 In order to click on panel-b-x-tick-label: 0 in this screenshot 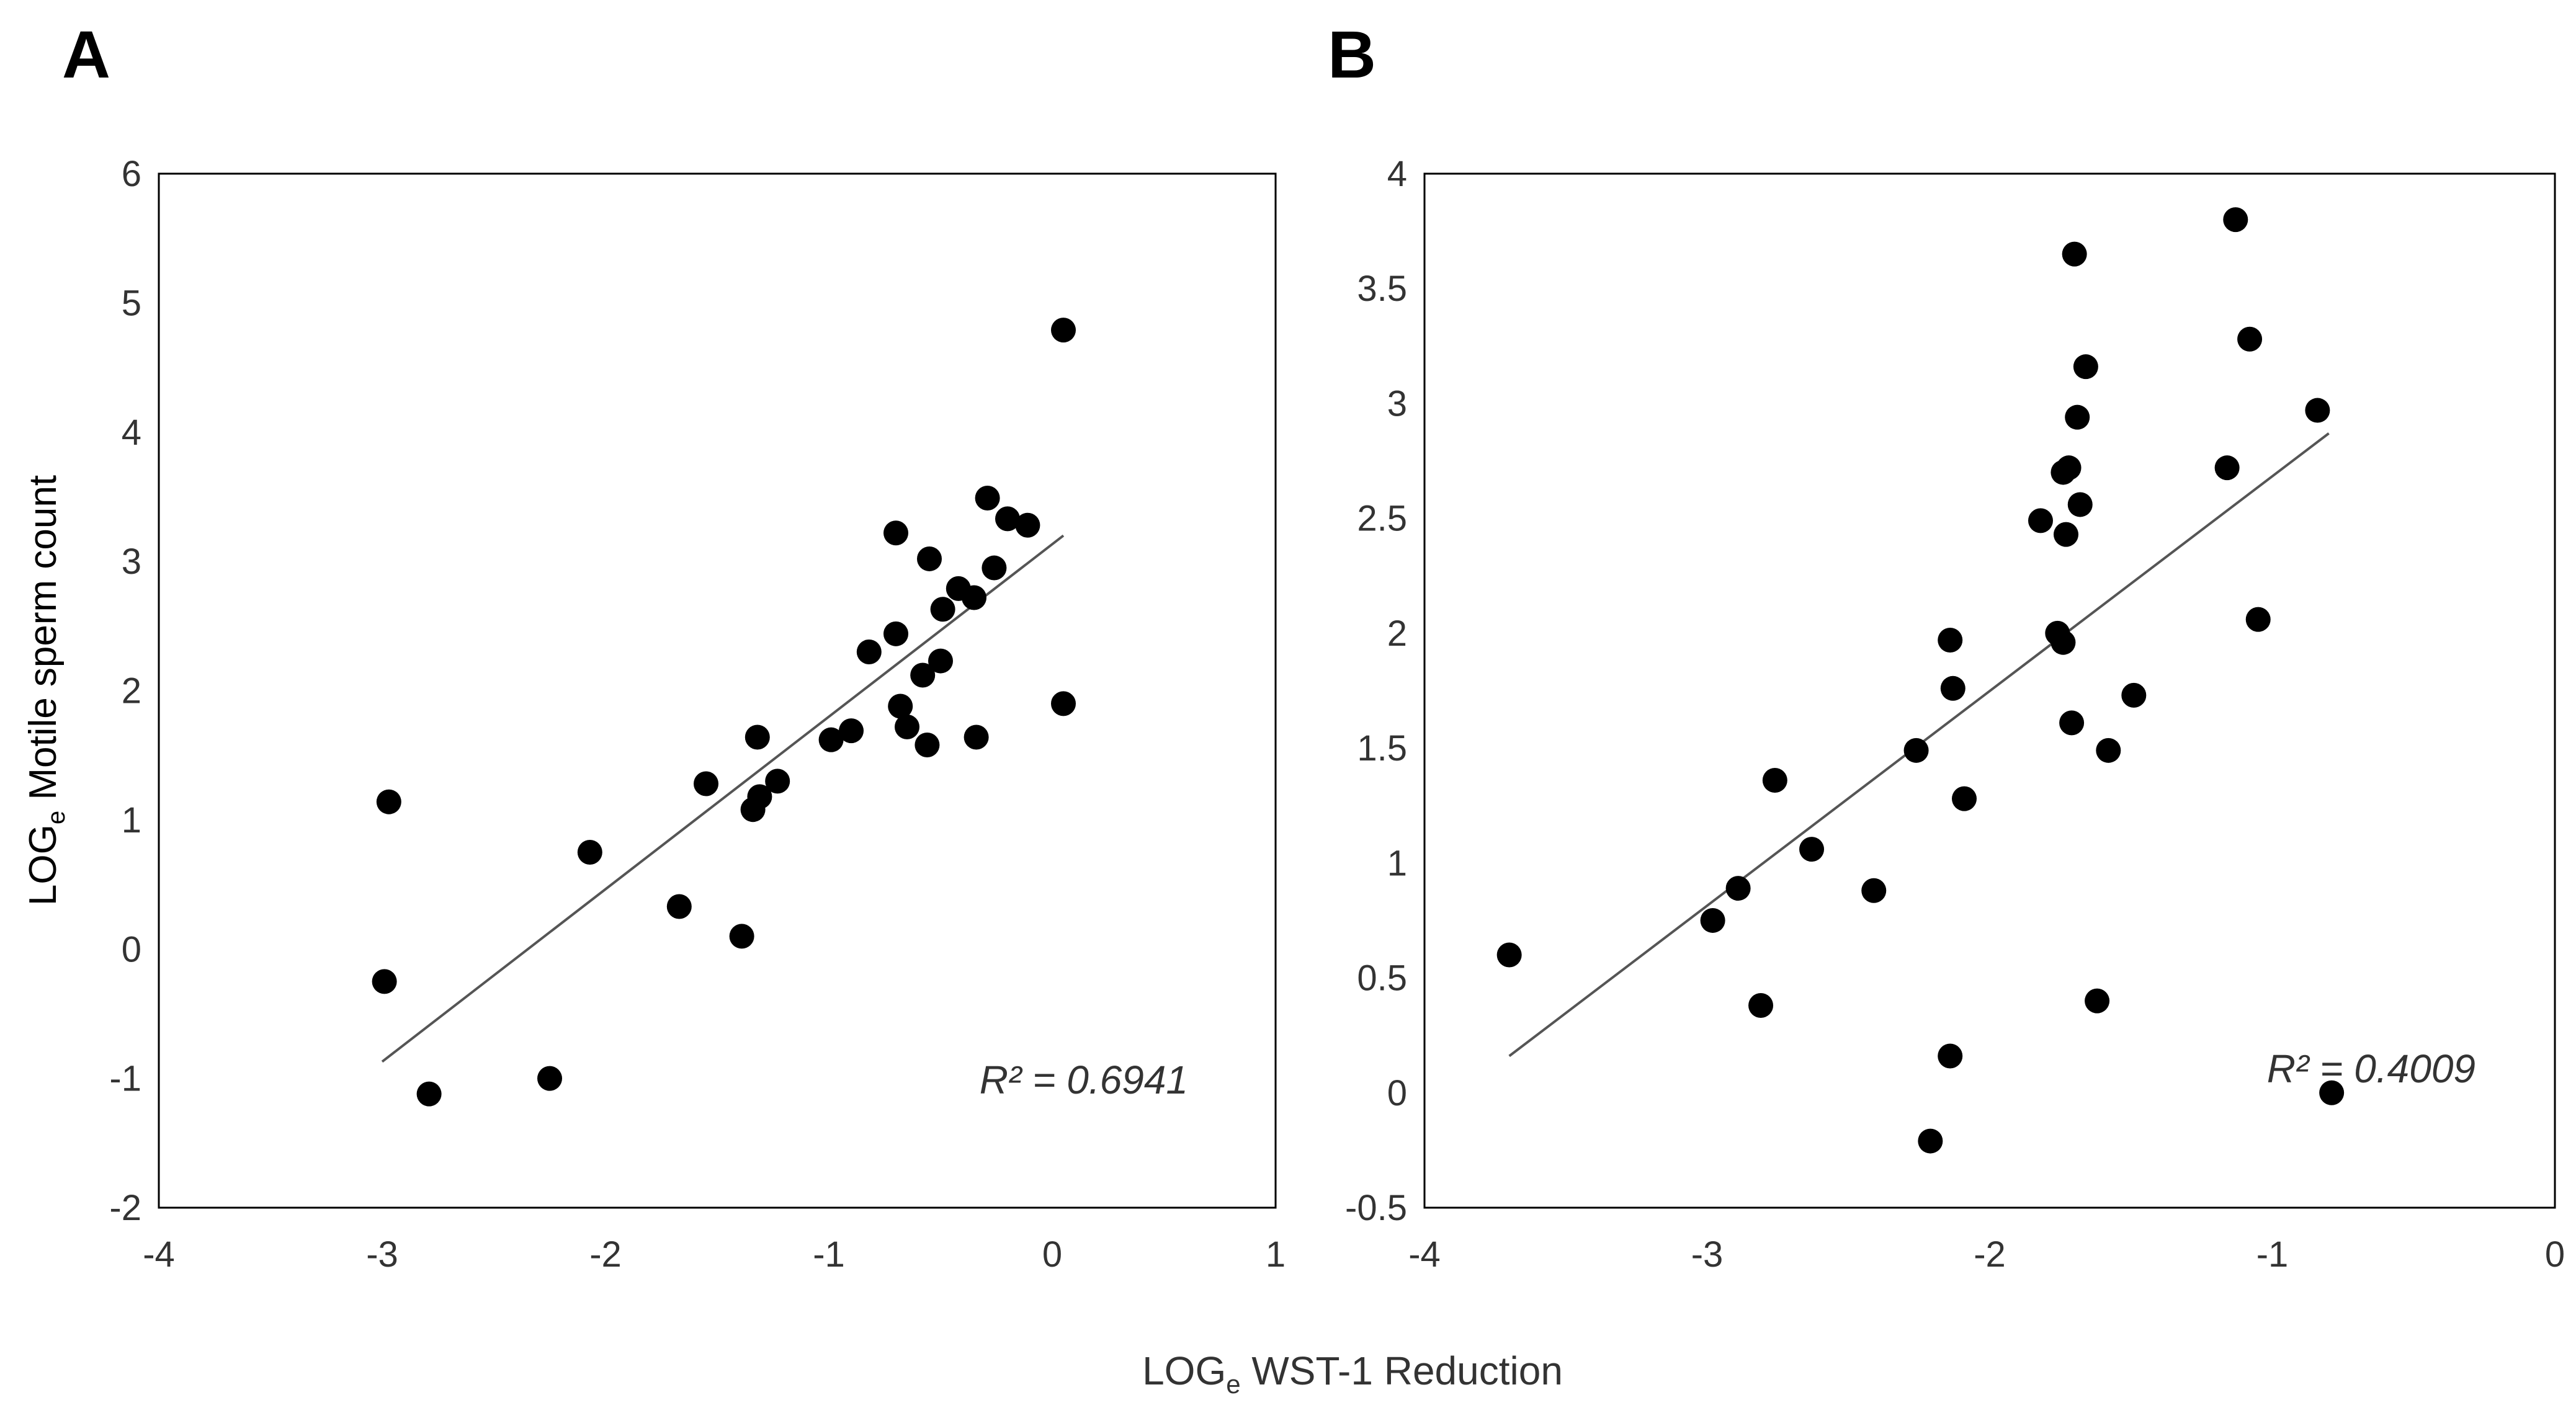, I will do `click(2555, 1254)`.